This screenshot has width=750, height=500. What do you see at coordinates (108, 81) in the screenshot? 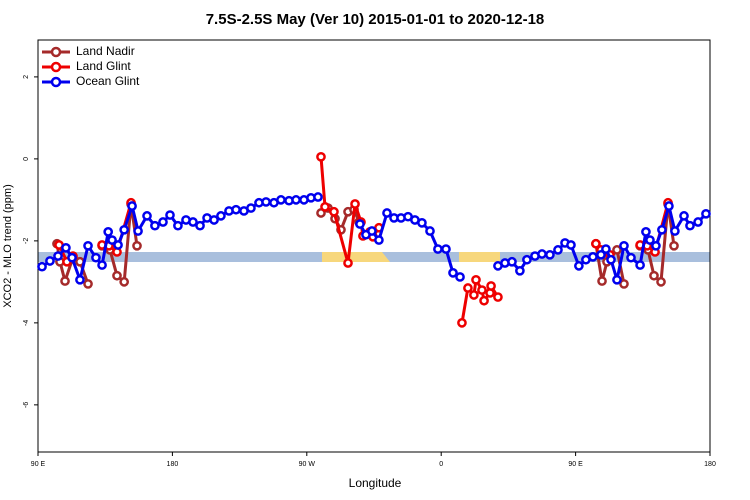
I see `legend-label: Ocean Glint` at bounding box center [108, 81].